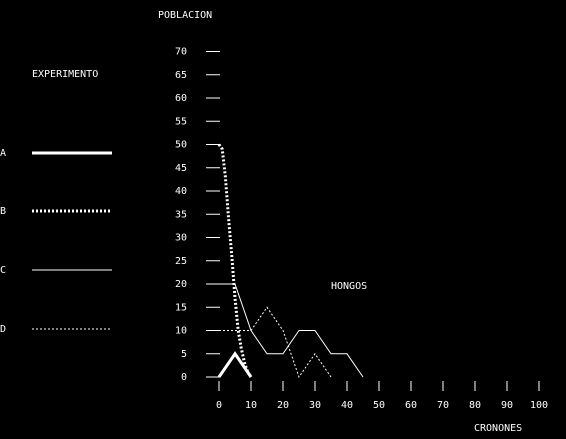  I want to click on legend-label-c: C, so click(3, 270).